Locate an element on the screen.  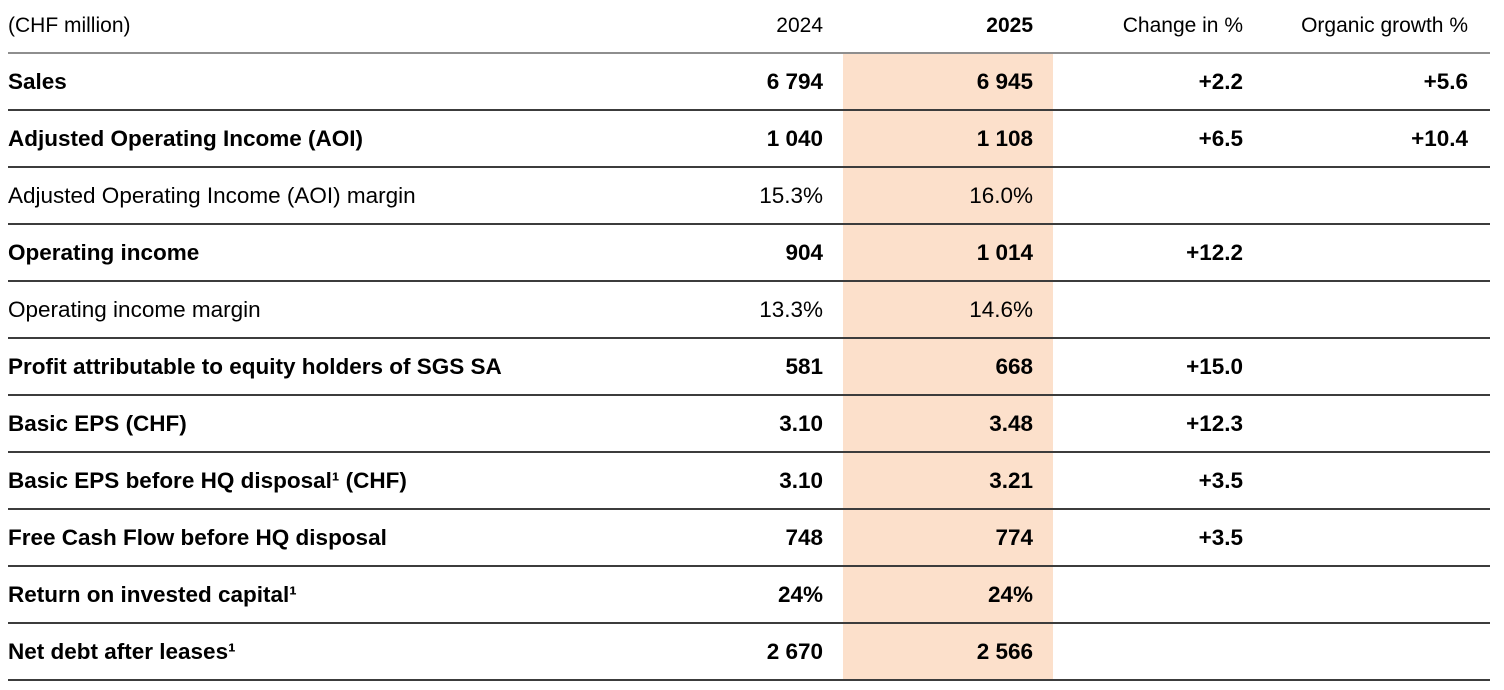
value-change: +12.3 is located at coordinates (1214, 423).